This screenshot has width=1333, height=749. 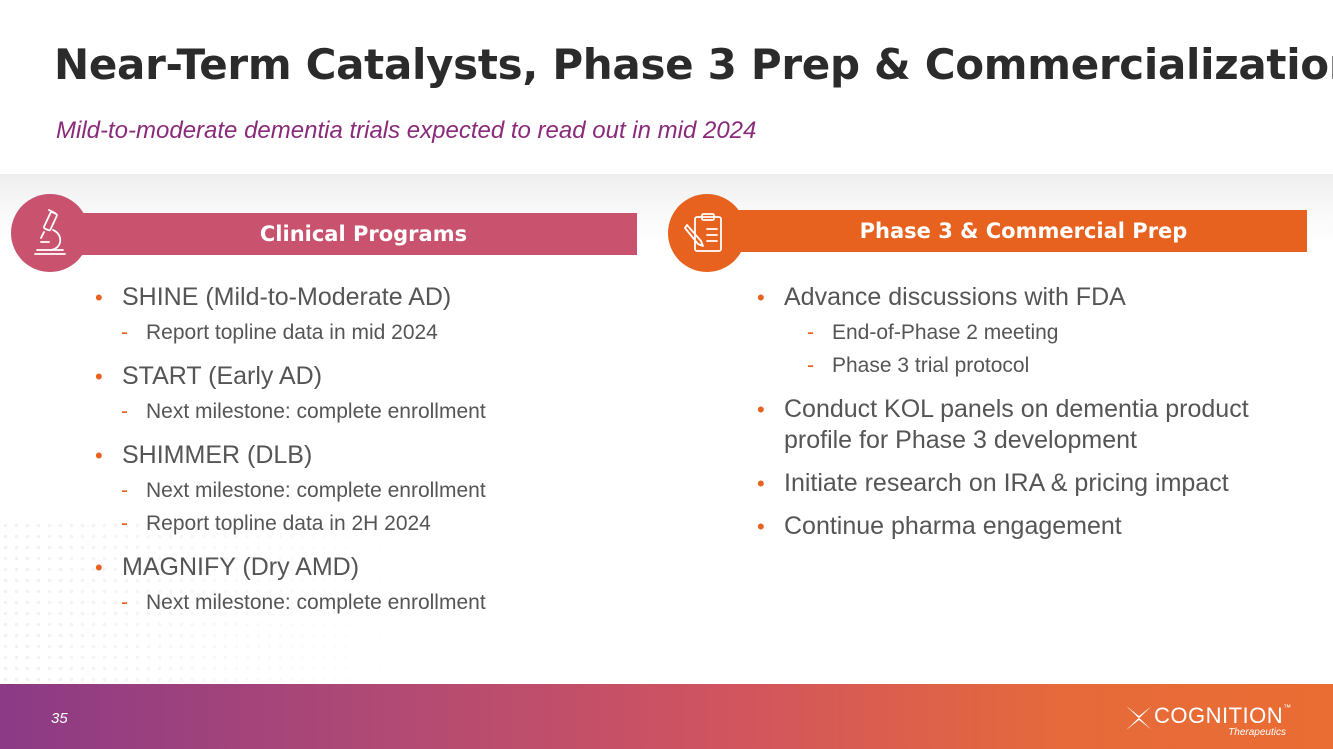 I want to click on clinical-programs-header: Clinical Programs, so click(x=343, y=234).